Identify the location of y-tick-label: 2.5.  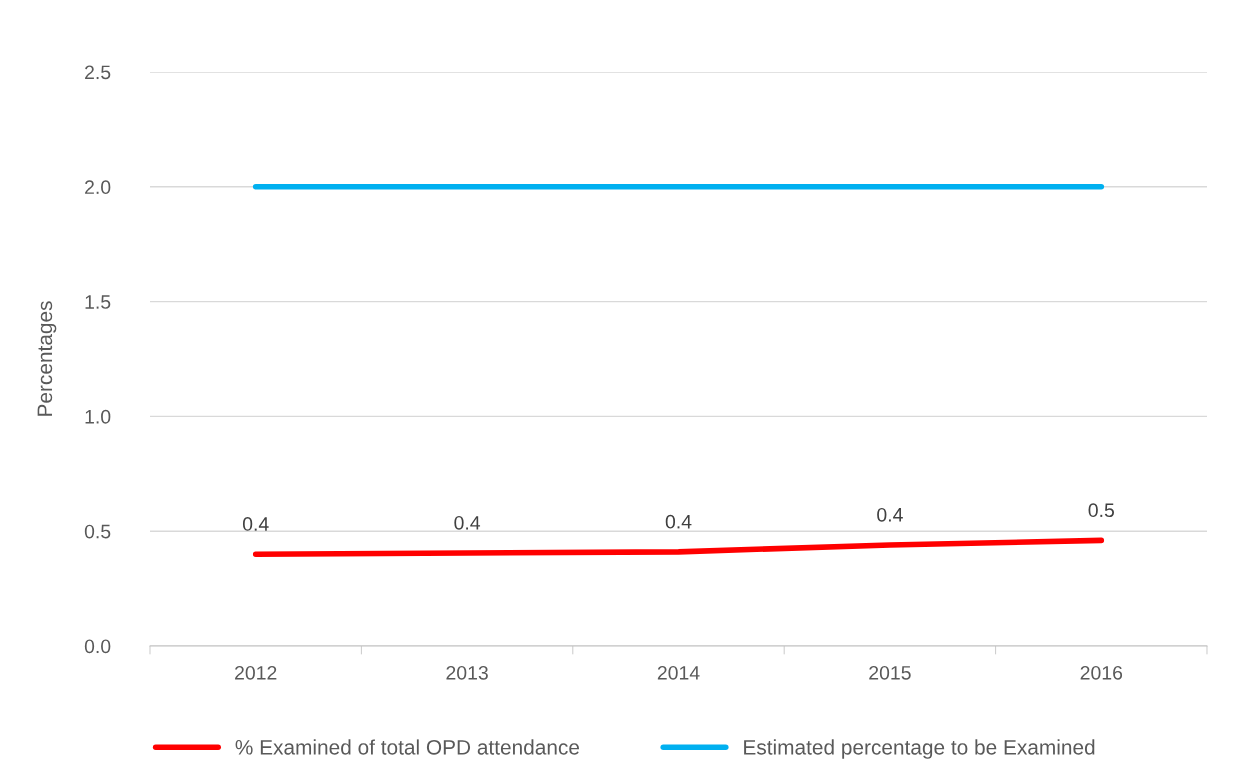
(98, 72).